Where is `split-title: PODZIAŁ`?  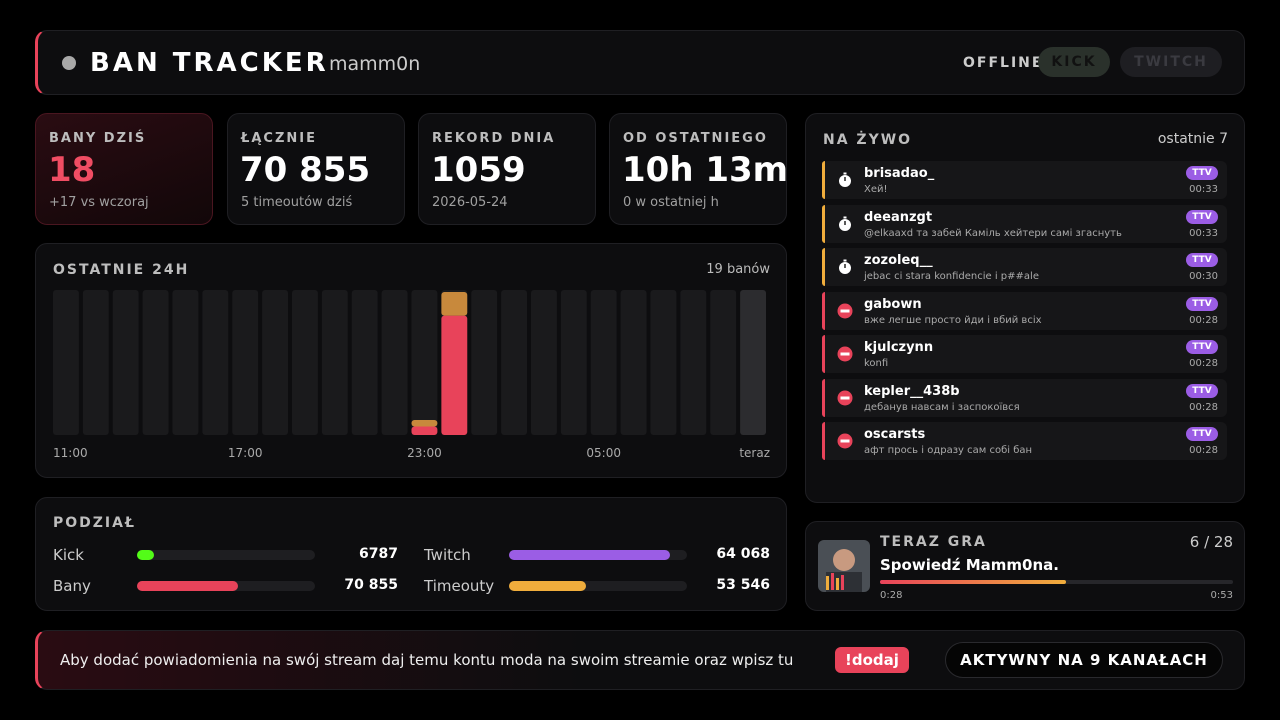 split-title: PODZIAŁ is located at coordinates (94, 523).